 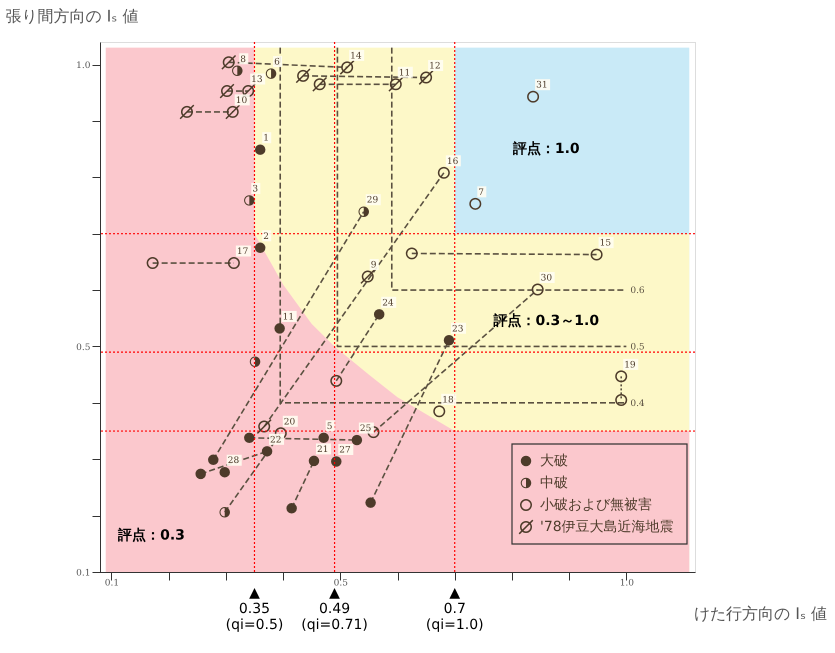 I want to click on y-tick-label: 0.1, so click(x=83, y=573).